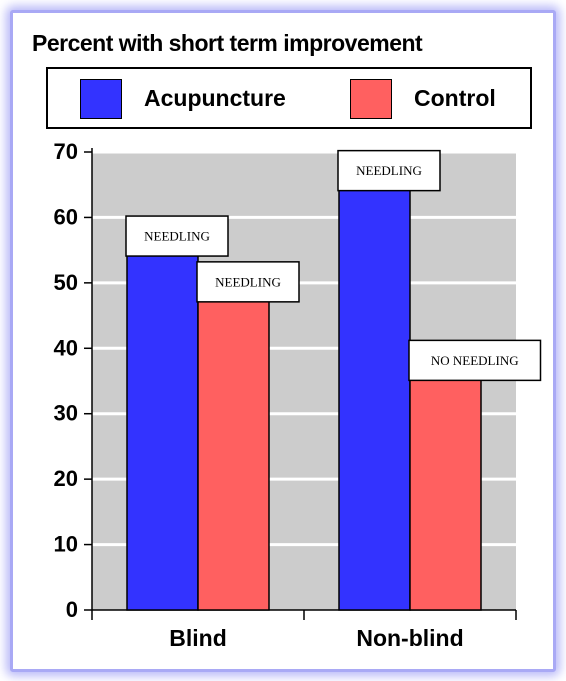 This screenshot has width=566, height=681. I want to click on x-tick-label-blind: Blind, so click(198, 638).